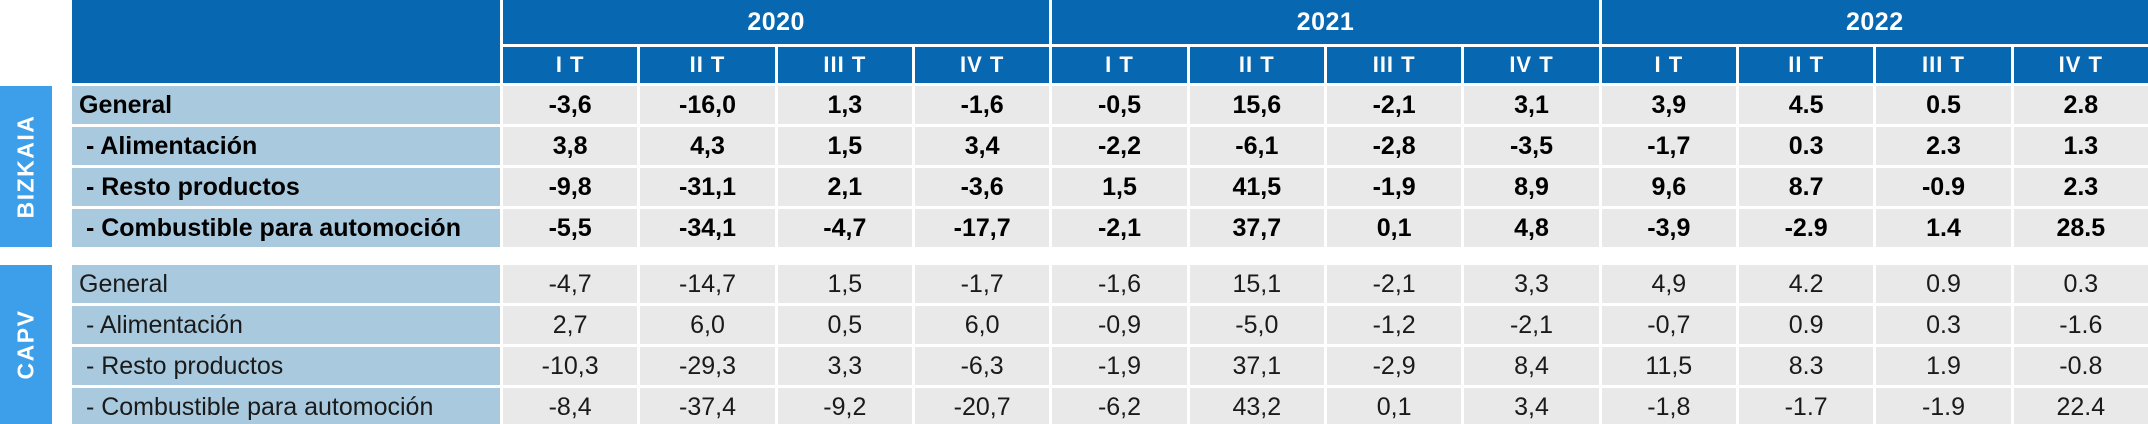 Image resolution: width=2148 pixels, height=424 pixels. What do you see at coordinates (1531, 187) in the screenshot?
I see `value-cell: 8,9` at bounding box center [1531, 187].